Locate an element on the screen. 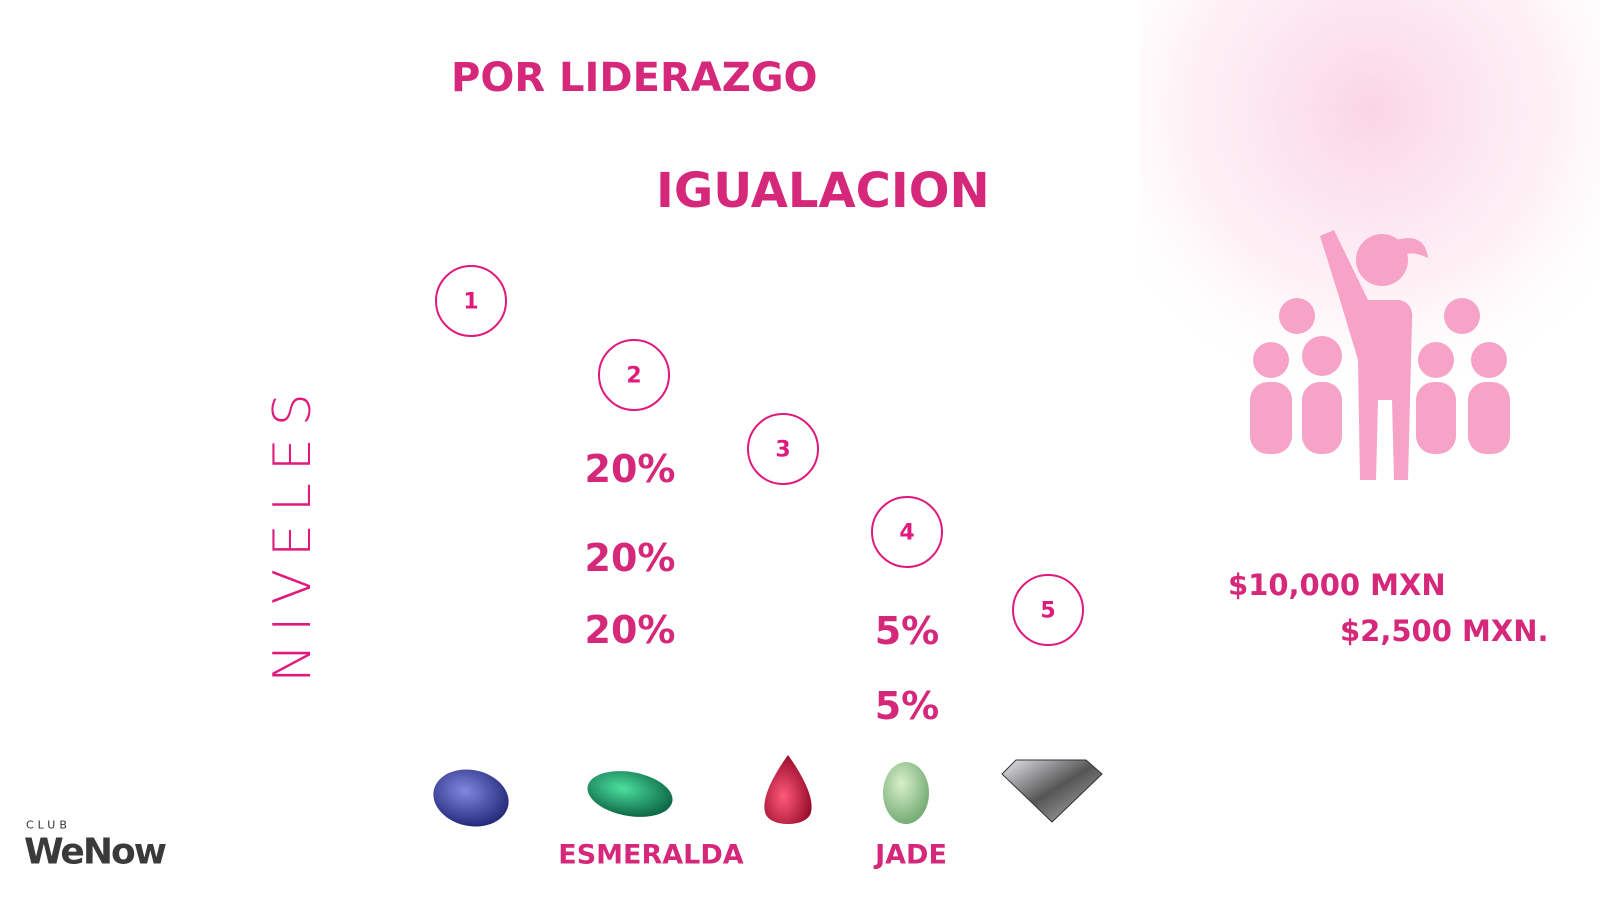 The image size is (1600, 900). level-number: 1 is located at coordinates (470, 302).